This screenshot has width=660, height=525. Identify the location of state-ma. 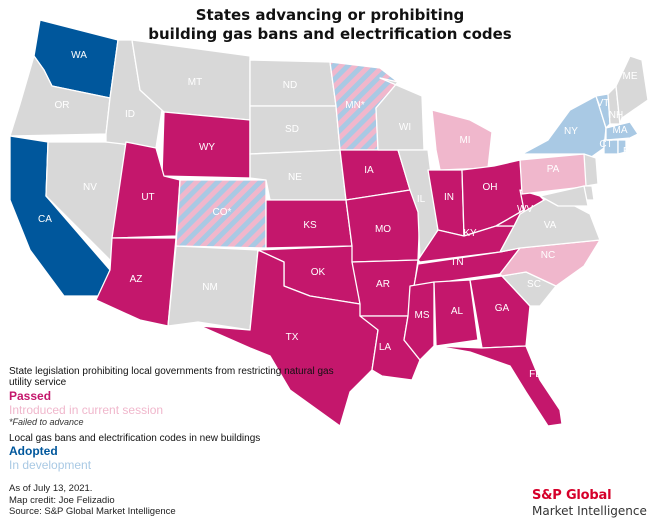
(622, 131).